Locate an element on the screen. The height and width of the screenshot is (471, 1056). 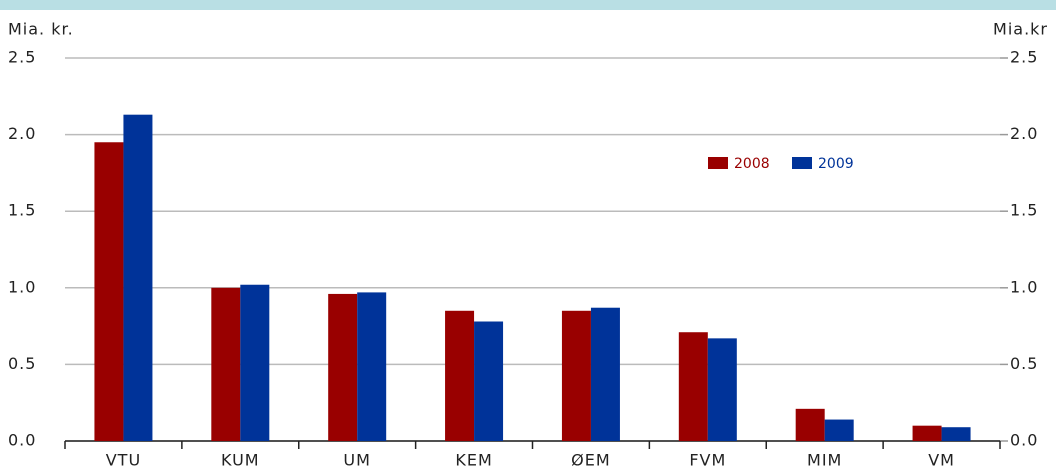
legend-label: 2009 is located at coordinates (836, 164).